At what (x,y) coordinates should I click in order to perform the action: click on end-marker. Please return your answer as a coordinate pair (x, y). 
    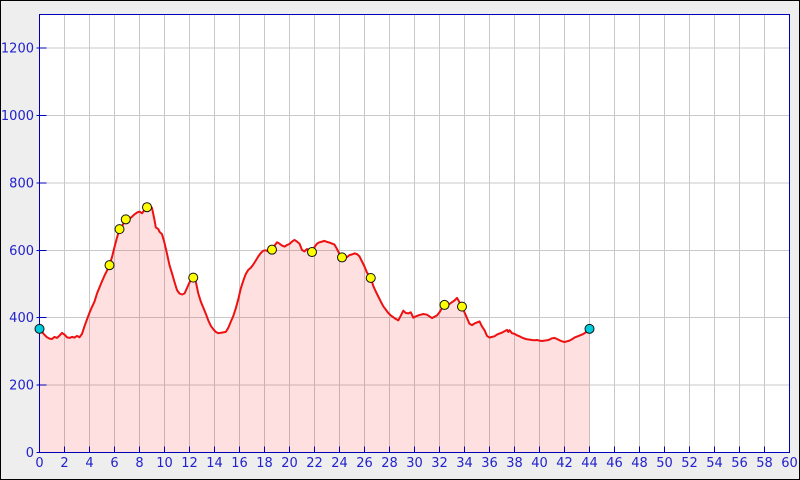
    Looking at the image, I should click on (589, 328).